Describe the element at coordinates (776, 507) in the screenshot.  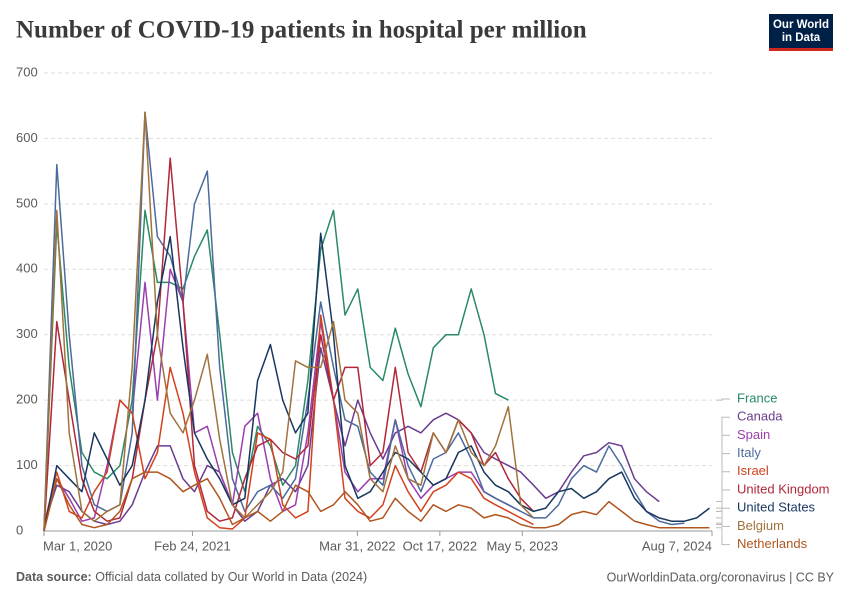
I see `legend-label: United States` at that location.